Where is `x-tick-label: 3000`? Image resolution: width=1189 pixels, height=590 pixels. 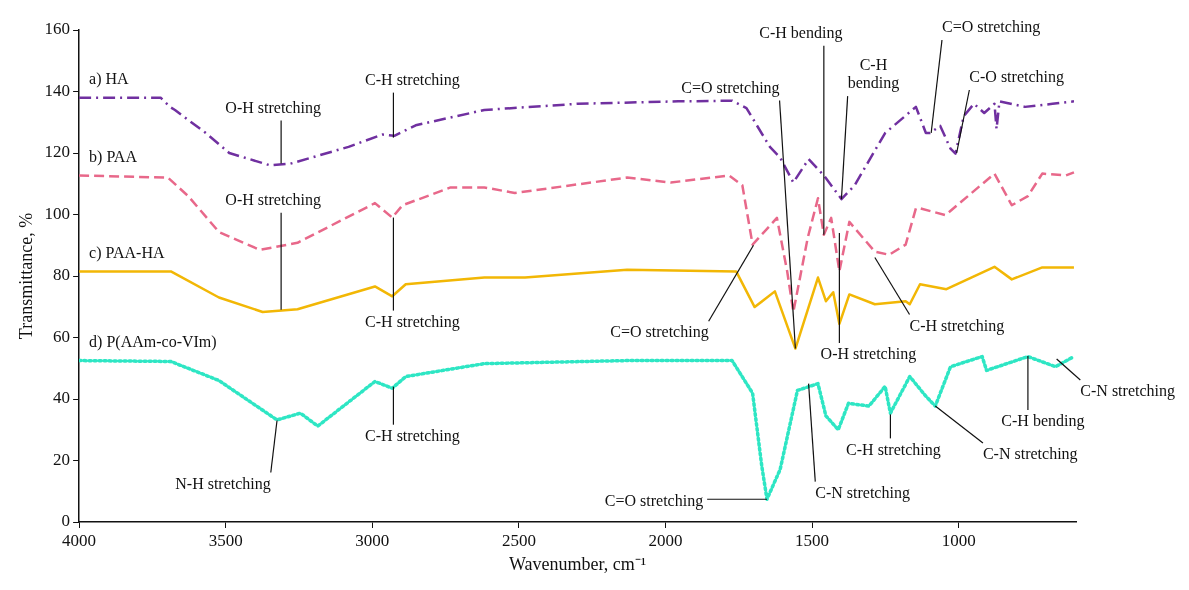 x-tick-label: 3000 is located at coordinates (372, 540).